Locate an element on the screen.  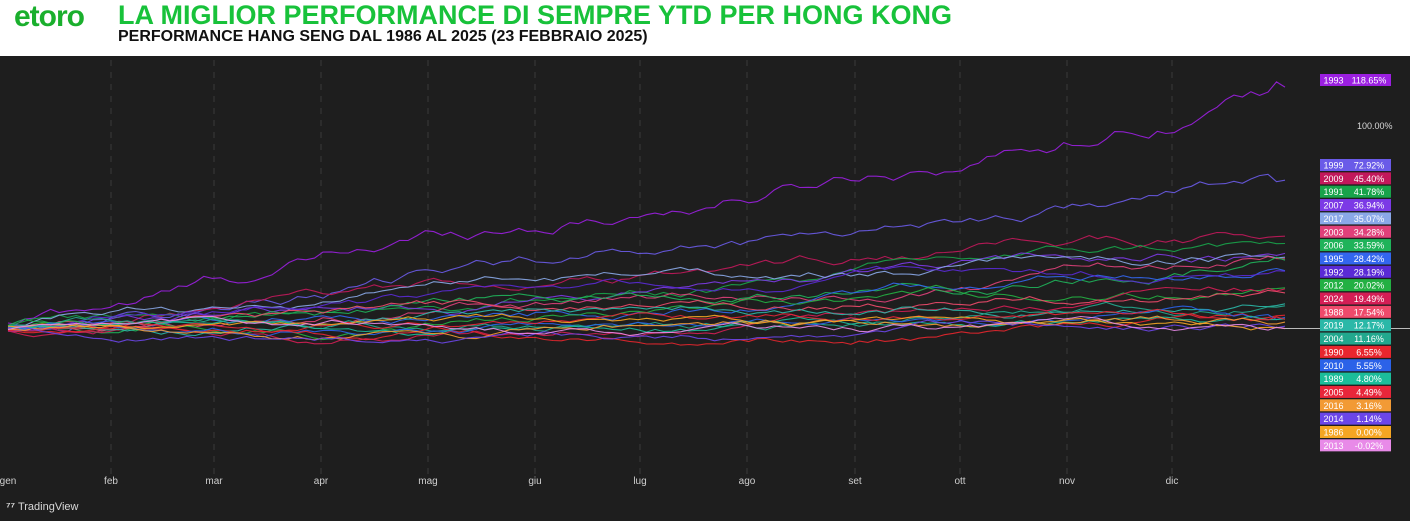
series-line-2024 is located at coordinates (646, 315).